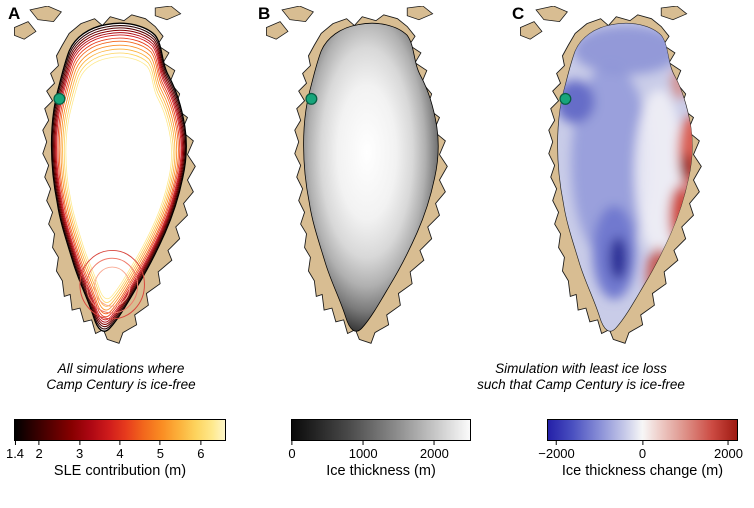 The height and width of the screenshot is (508, 754). Describe the element at coordinates (80, 453) in the screenshot. I see `tick-label: 3` at that location.